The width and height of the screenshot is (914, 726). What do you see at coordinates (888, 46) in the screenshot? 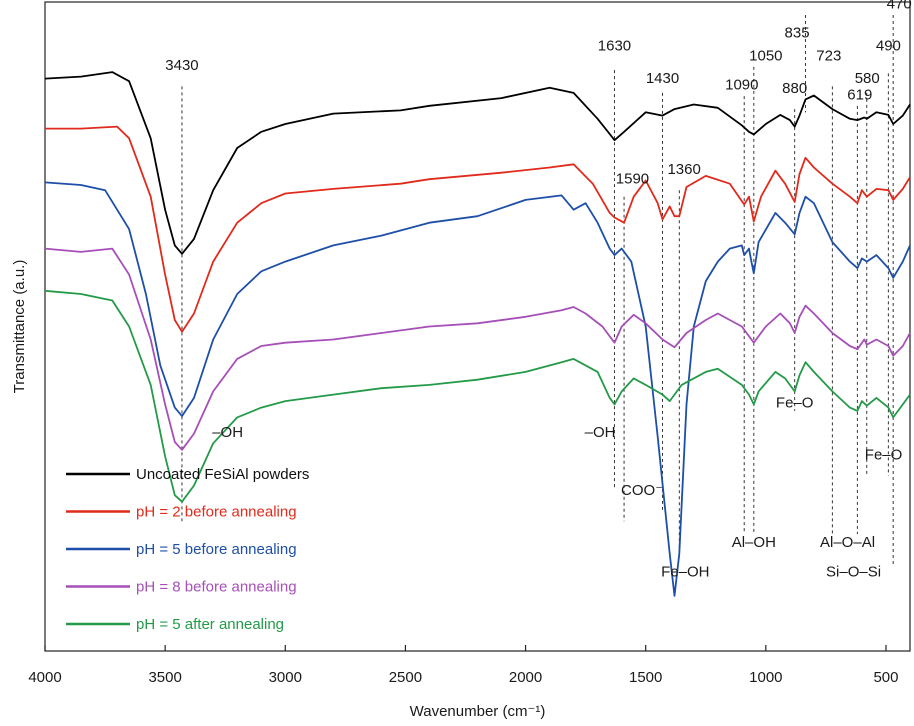
I see `peak-label: 490` at bounding box center [888, 46].